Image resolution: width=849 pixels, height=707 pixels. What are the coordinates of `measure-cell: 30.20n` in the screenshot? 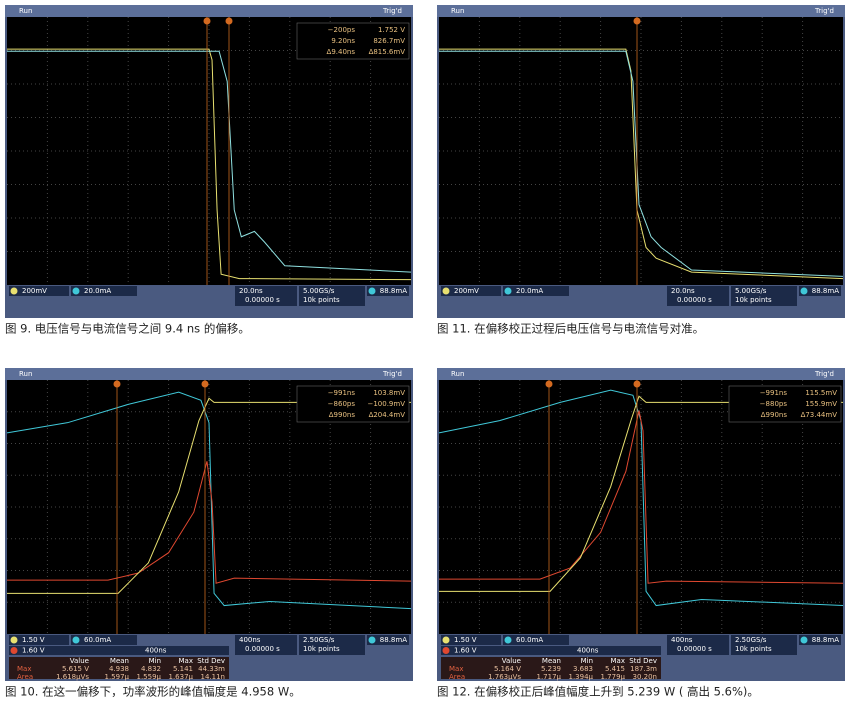 It's located at (645, 677).